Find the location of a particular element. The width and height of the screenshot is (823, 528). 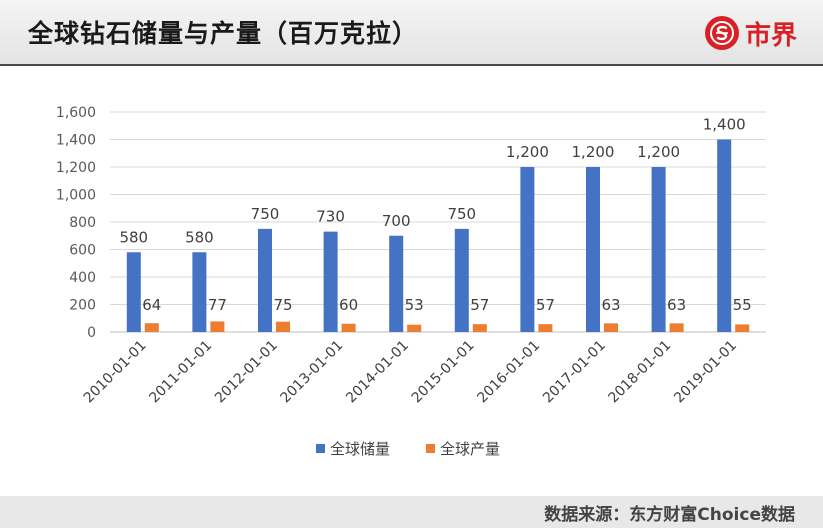

production-data-label: 75 is located at coordinates (282, 305).